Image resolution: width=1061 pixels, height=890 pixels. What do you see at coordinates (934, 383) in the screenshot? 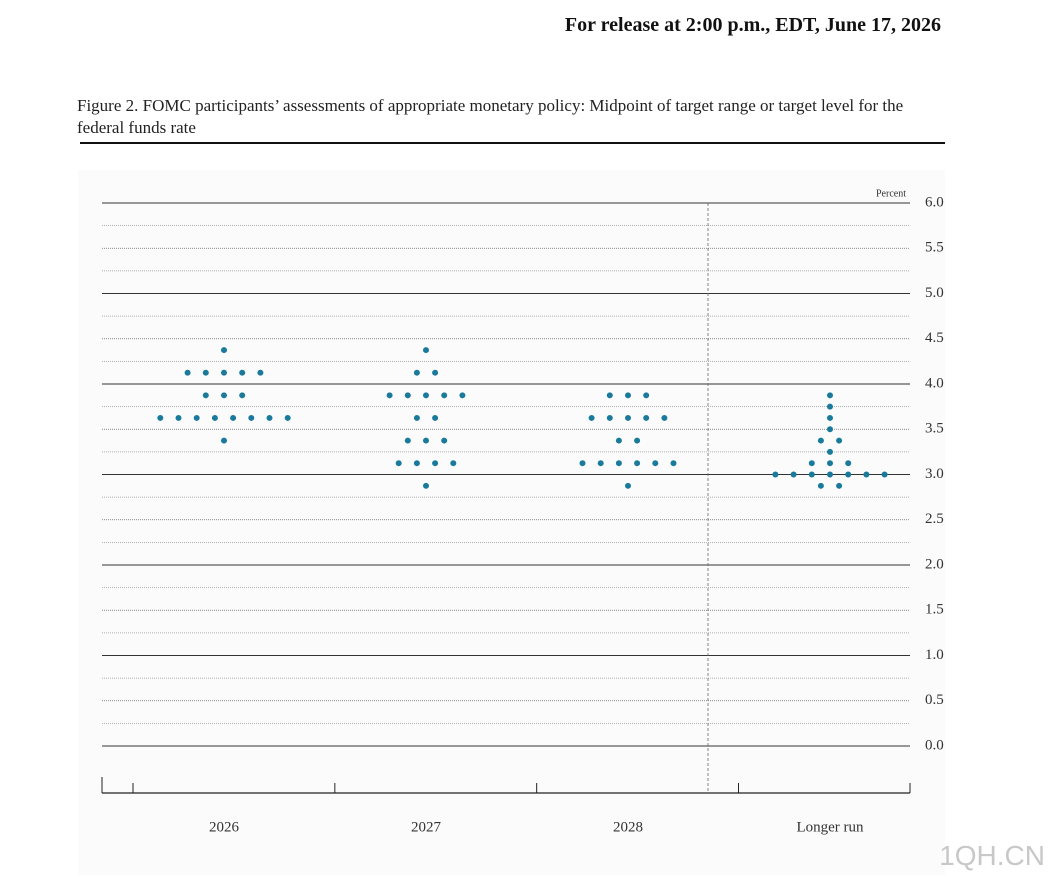
I see `y-tick-label: 4.0` at bounding box center [934, 383].